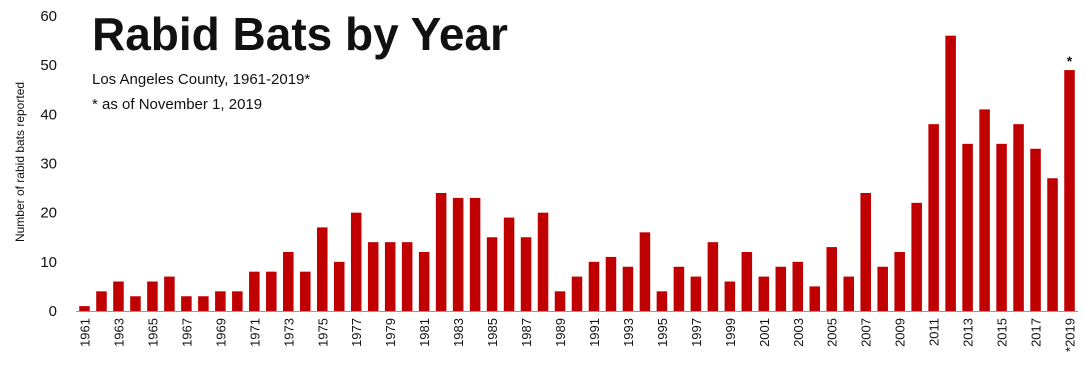  I want to click on x-tick-label: 2011, so click(934, 332).